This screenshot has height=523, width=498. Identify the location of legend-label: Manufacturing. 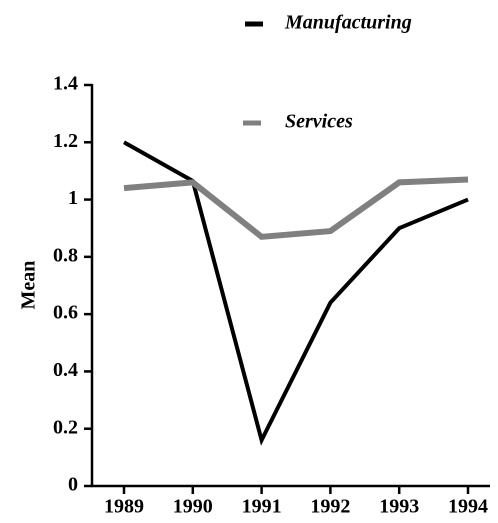
(348, 23).